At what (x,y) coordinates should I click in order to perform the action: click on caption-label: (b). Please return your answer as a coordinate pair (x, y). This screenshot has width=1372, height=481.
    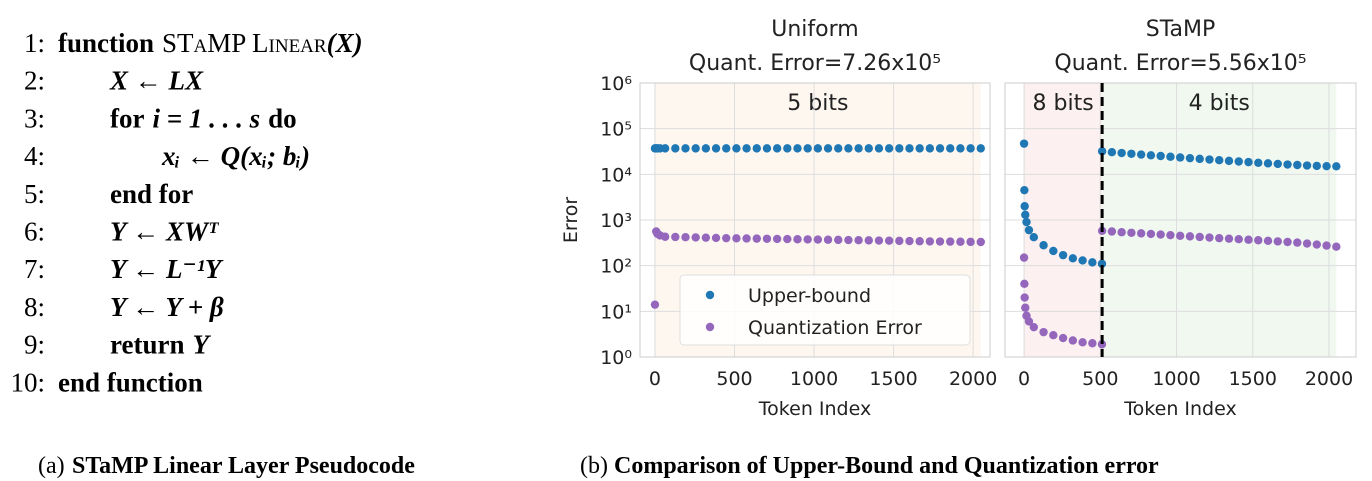
    Looking at the image, I should click on (594, 466).